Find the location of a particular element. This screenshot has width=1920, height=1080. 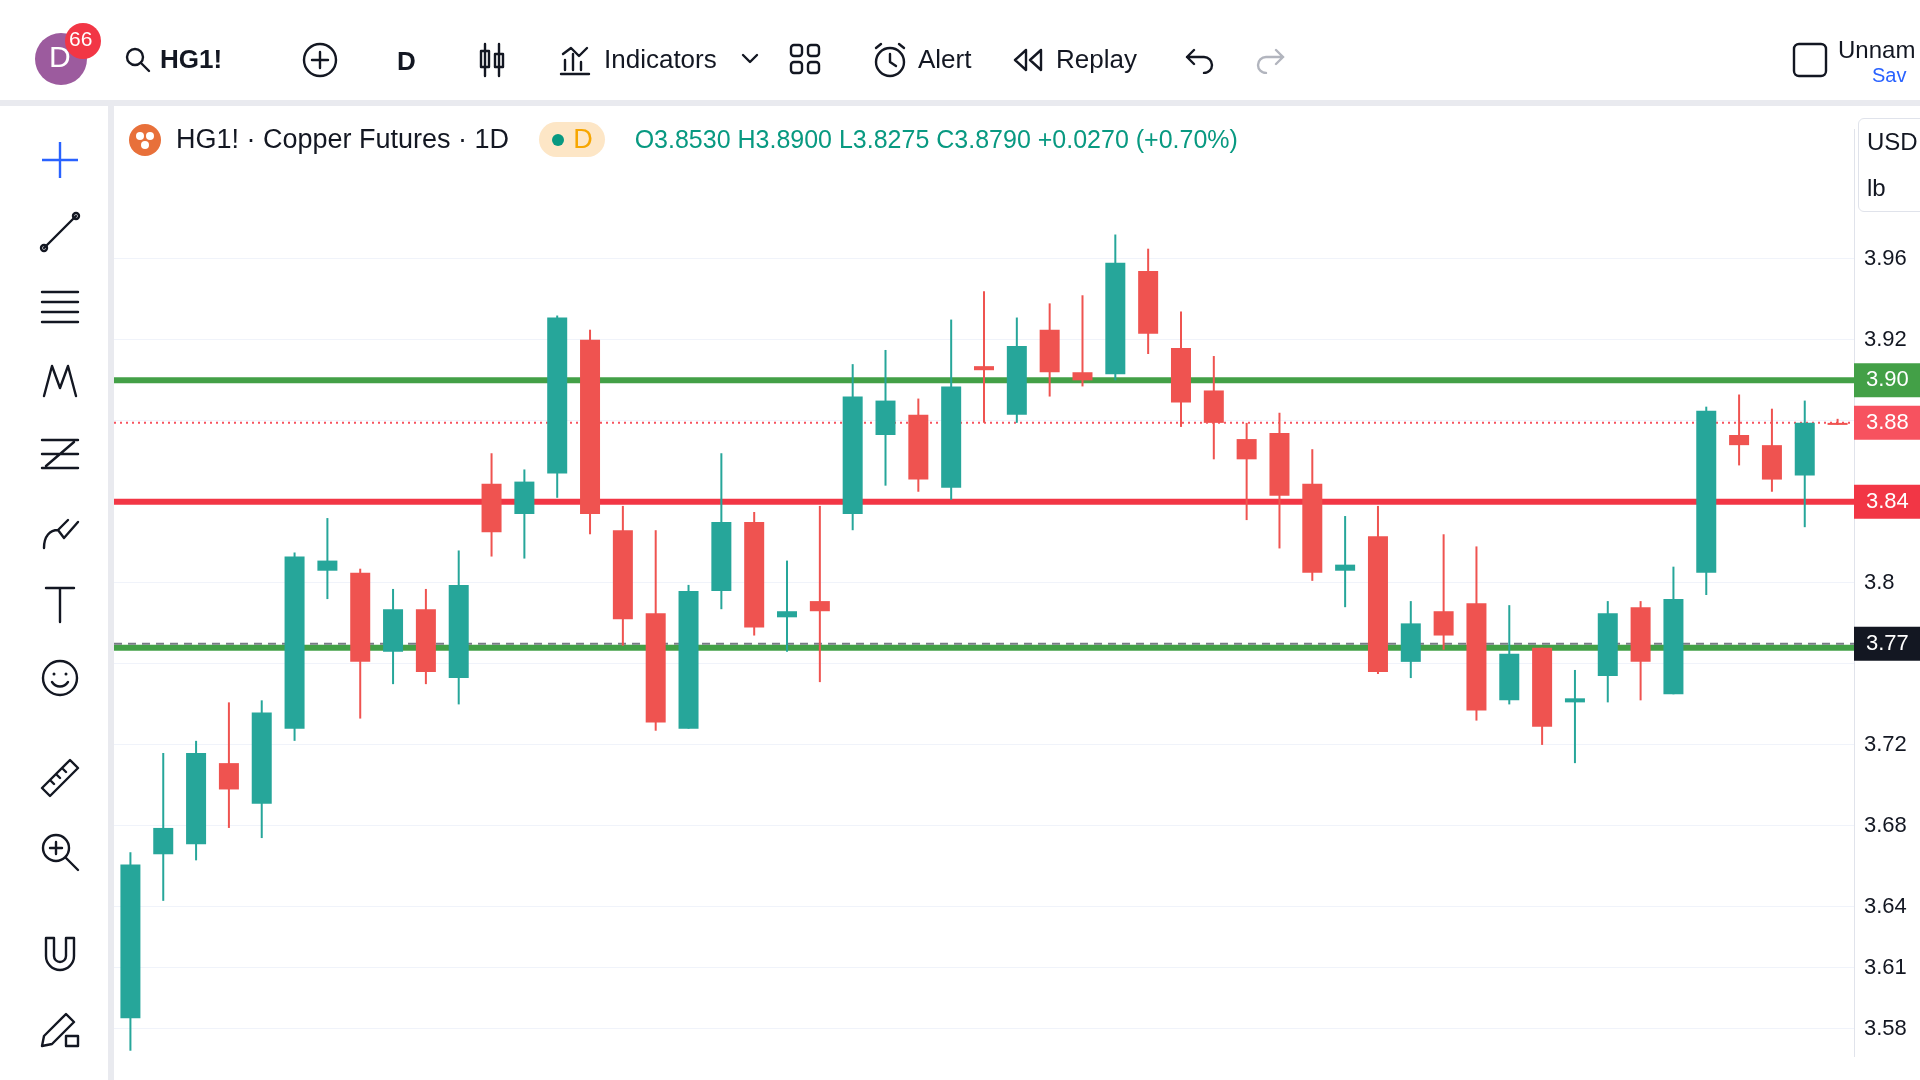

text: lb is located at coordinates (1877, 188).